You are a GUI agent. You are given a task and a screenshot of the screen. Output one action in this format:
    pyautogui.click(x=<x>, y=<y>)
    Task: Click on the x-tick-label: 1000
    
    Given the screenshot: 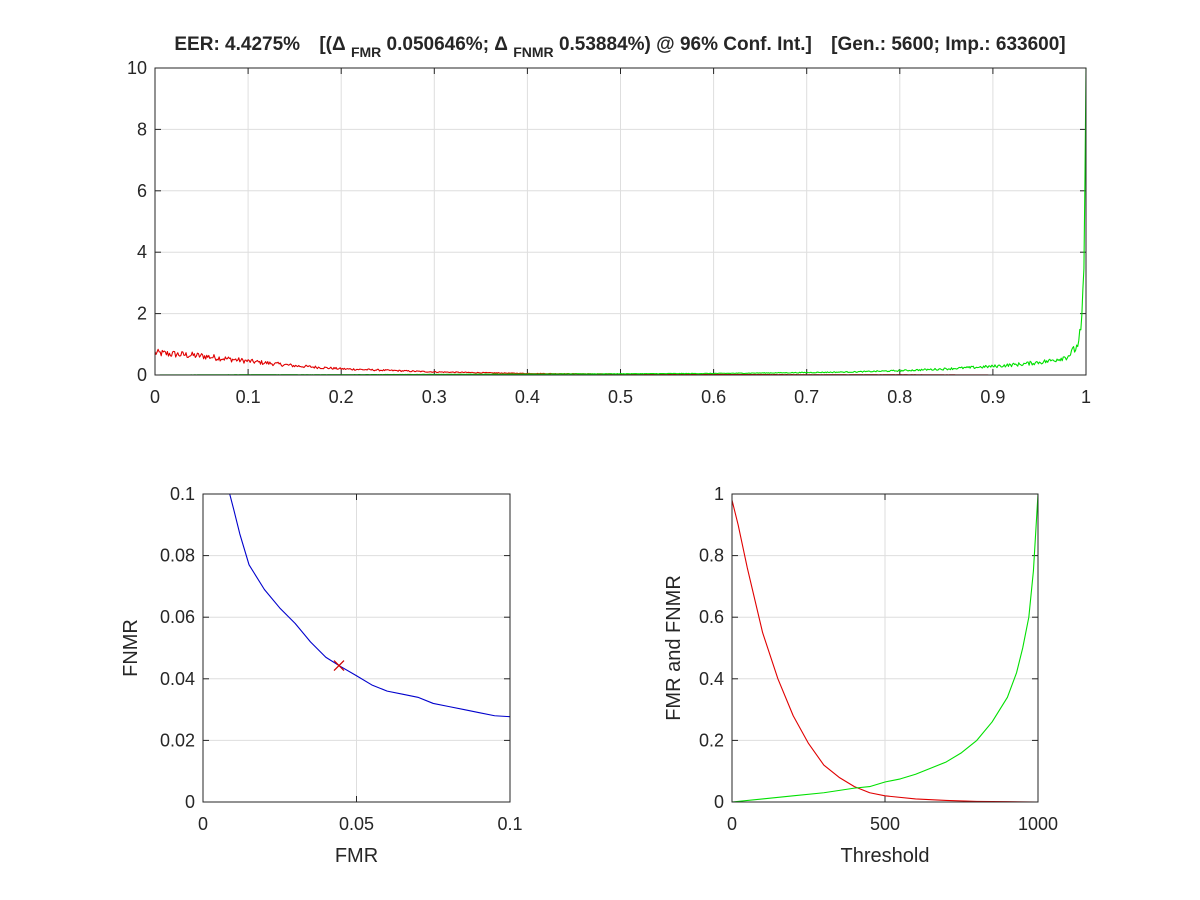 What is the action you would take?
    pyautogui.click(x=1038, y=824)
    